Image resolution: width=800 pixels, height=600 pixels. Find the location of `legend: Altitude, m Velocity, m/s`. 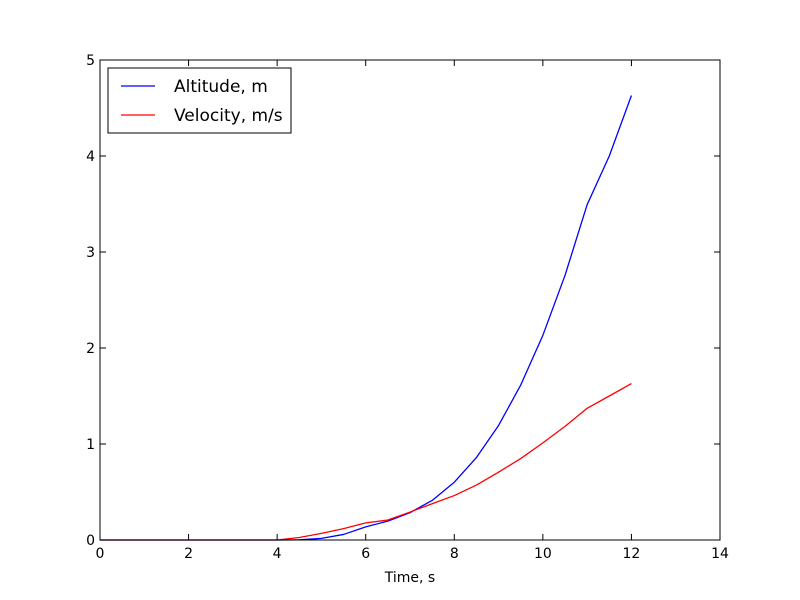

legend: Altitude, m Velocity, m/s is located at coordinates (199, 100).